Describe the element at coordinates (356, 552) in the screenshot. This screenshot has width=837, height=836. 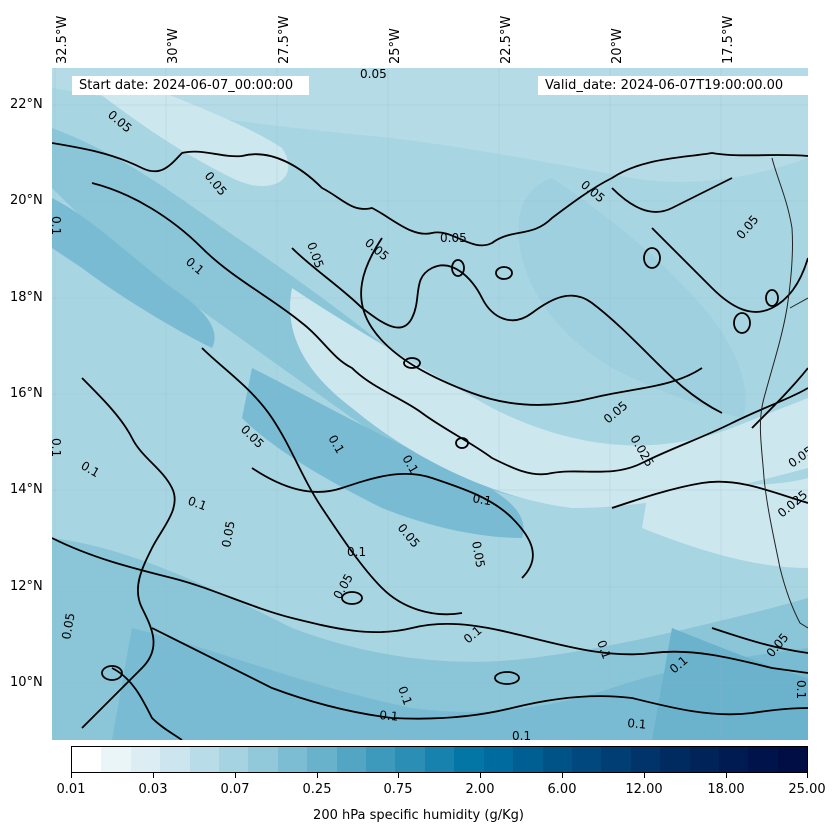
I see `contour-label-21: 0.1` at that location.